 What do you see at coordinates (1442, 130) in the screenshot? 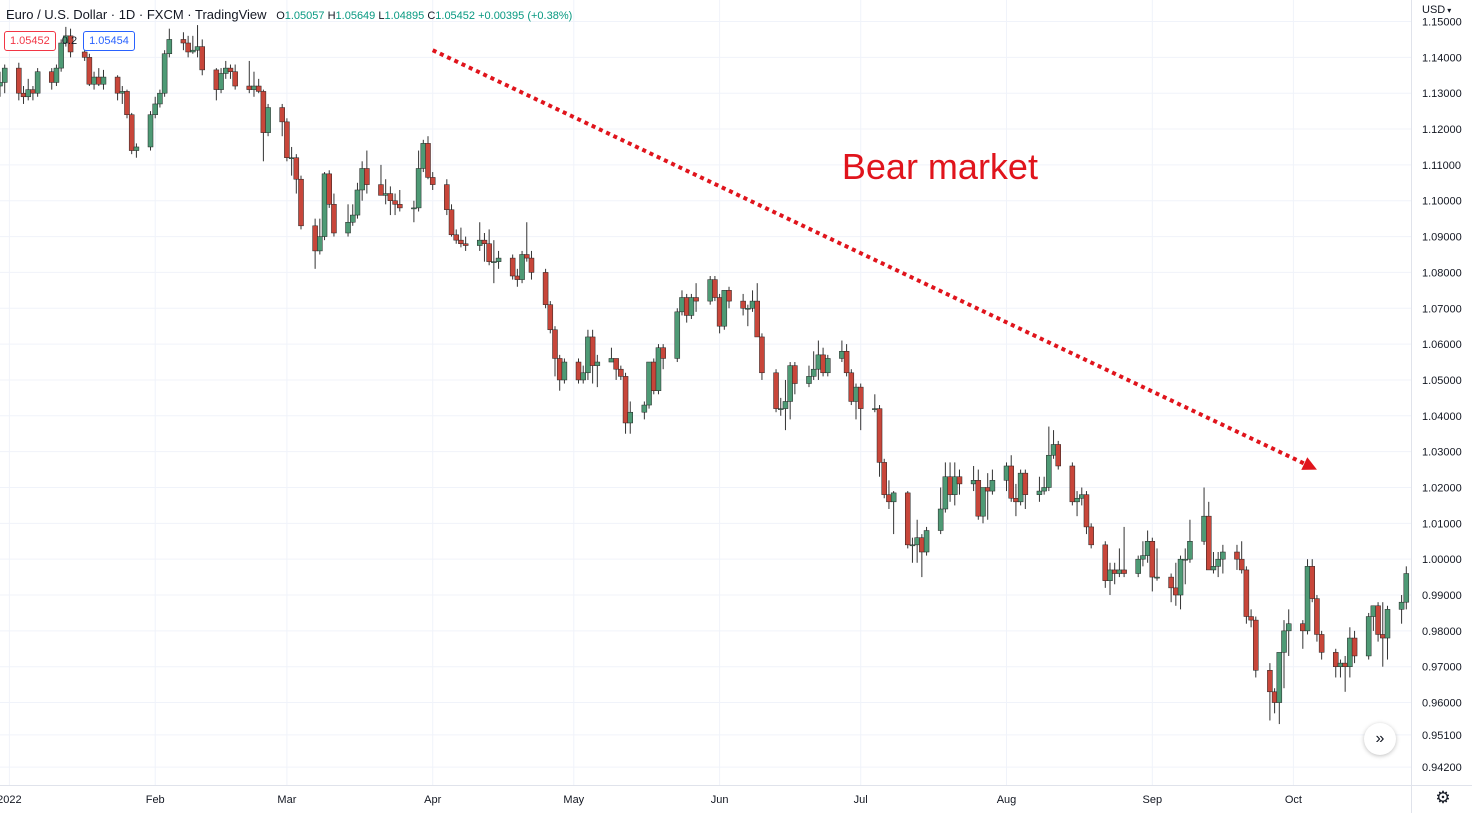
I see `y-tick-label: 1.12000` at bounding box center [1442, 130].